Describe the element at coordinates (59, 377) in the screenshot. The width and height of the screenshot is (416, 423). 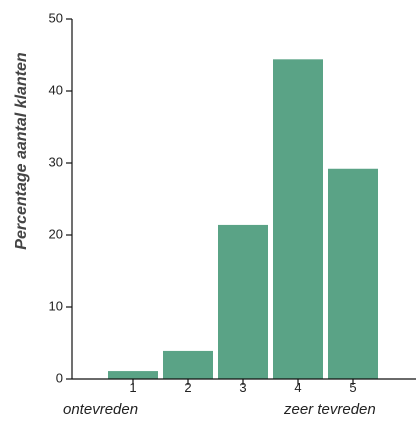
I see `y-tick-label: 0` at that location.